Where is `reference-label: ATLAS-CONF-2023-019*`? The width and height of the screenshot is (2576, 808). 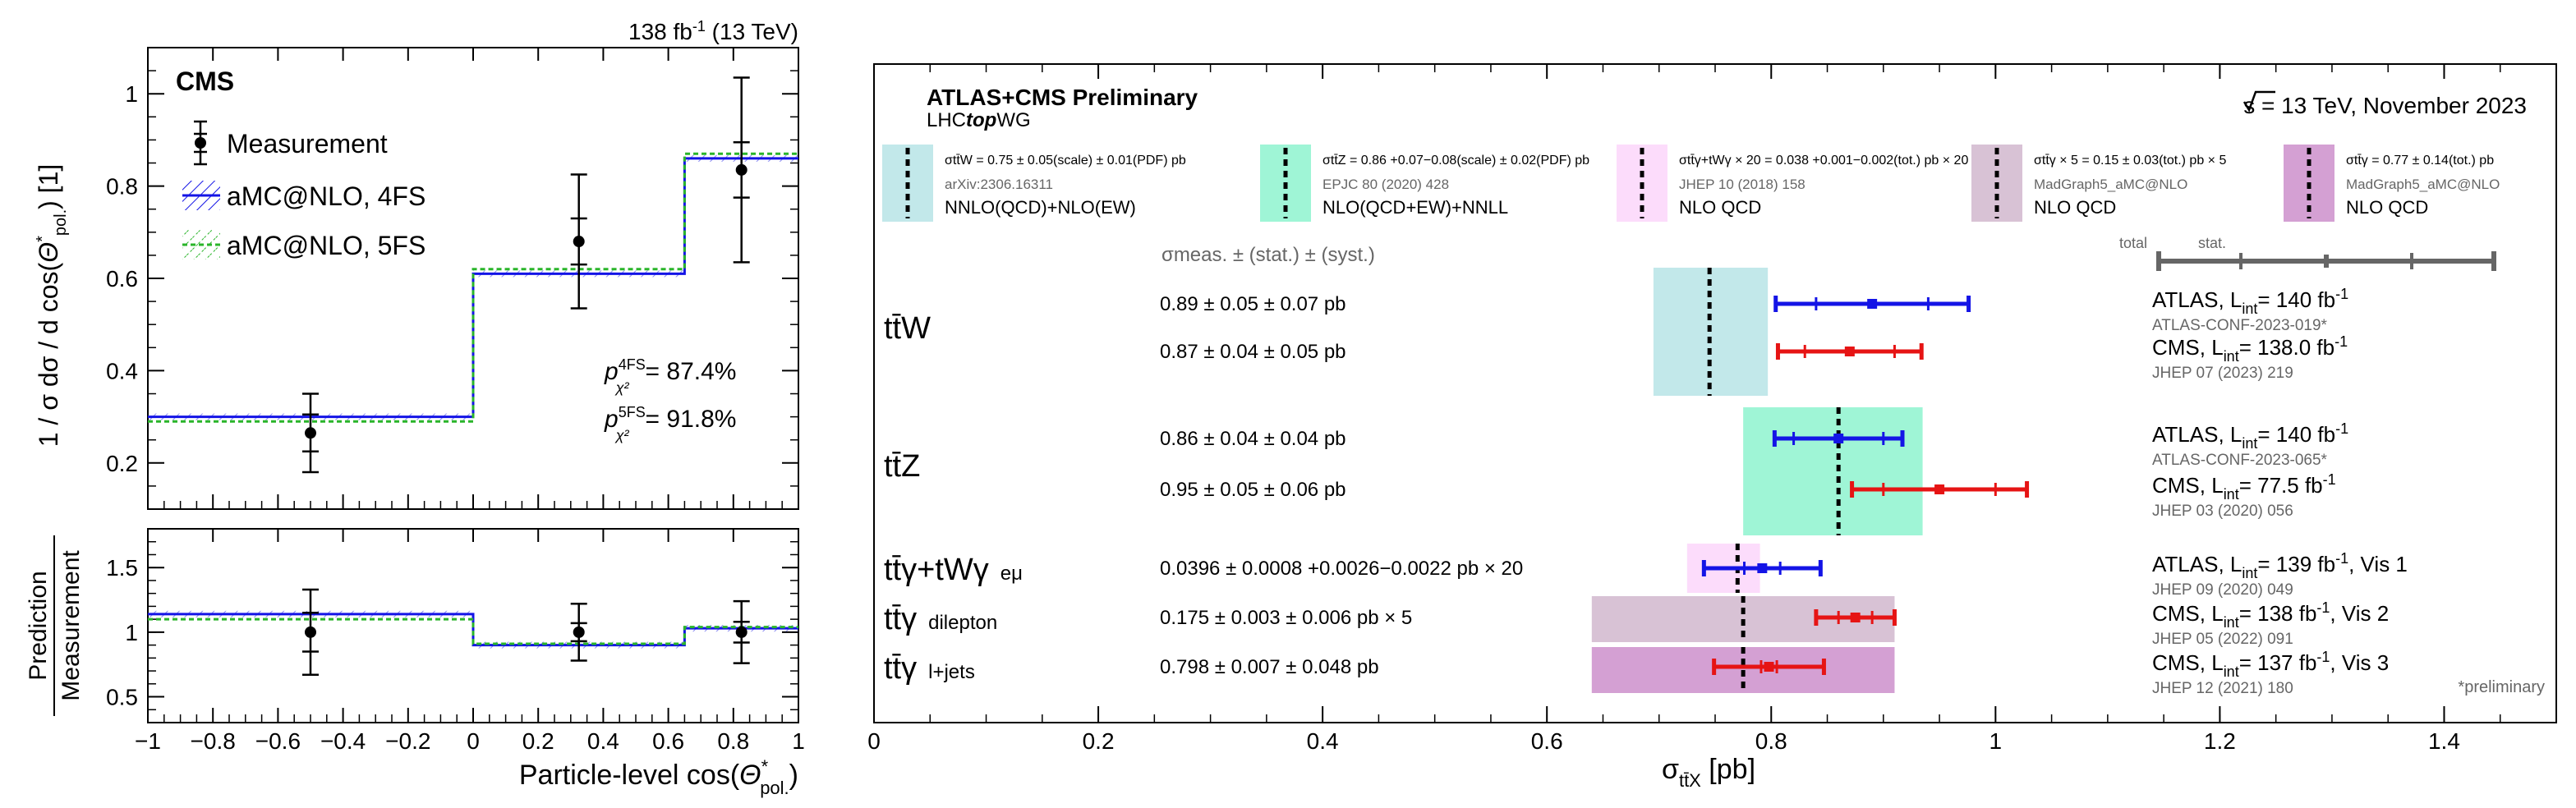 reference-label: ATLAS-CONF-2023-019* is located at coordinates (2240, 325).